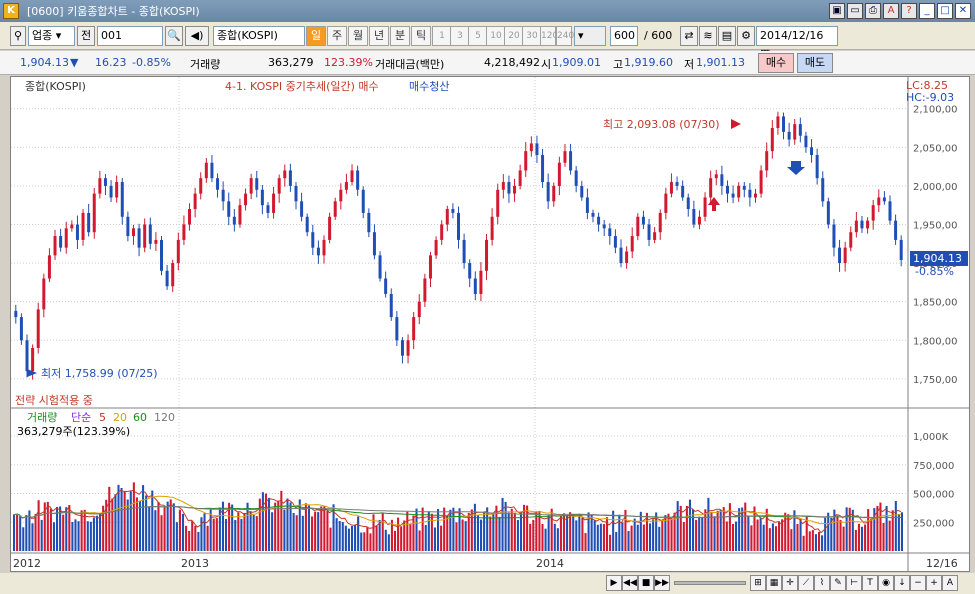 The image size is (975, 594). I want to click on minute-5: 5, so click(478, 36).